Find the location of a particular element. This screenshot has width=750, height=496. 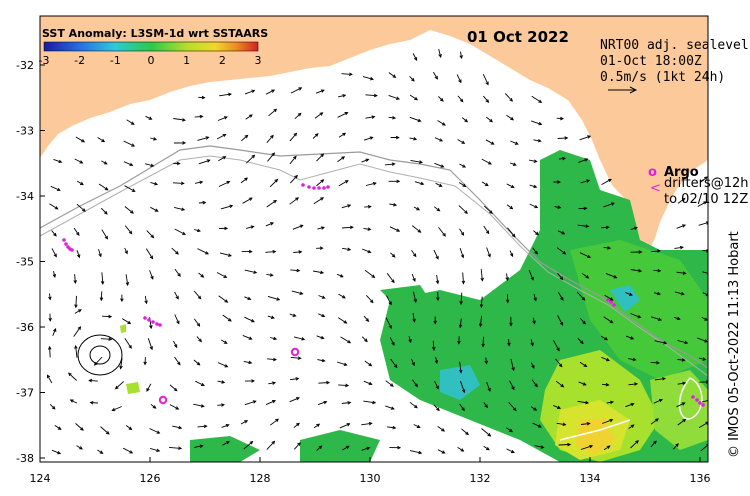

y-tick-label: -33 is located at coordinates (25, 131).